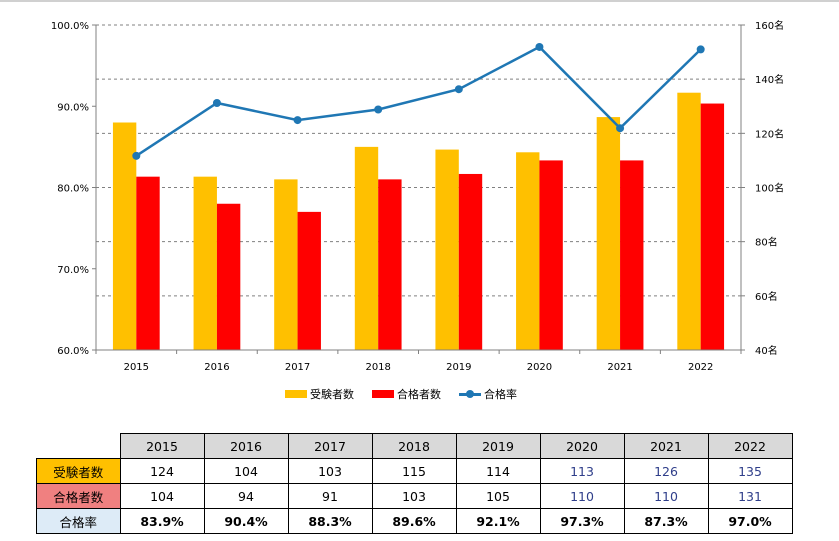  What do you see at coordinates (383, 394) in the screenshot?
I see `legend-swatch-passers` at bounding box center [383, 394].